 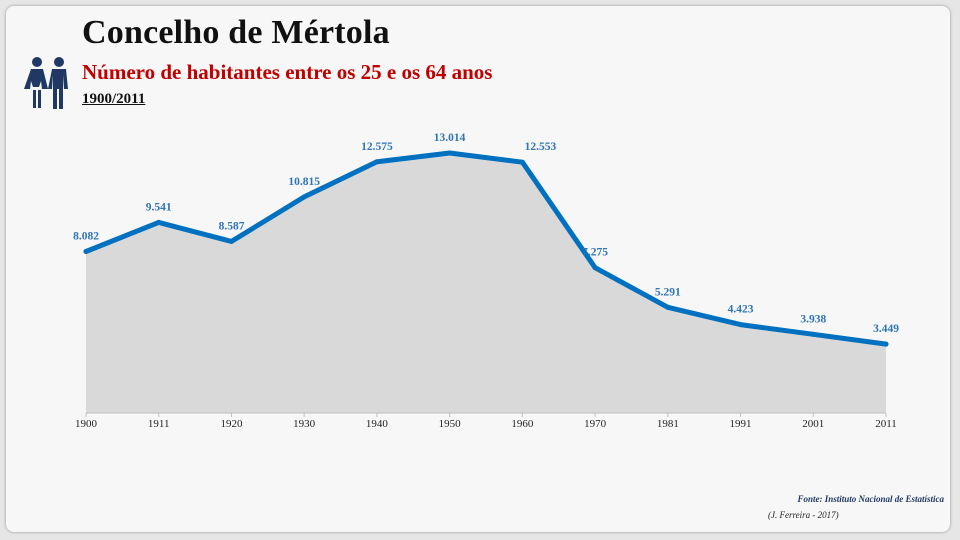 I want to click on x-tick-label-1920: 1920, so click(x=231, y=424).